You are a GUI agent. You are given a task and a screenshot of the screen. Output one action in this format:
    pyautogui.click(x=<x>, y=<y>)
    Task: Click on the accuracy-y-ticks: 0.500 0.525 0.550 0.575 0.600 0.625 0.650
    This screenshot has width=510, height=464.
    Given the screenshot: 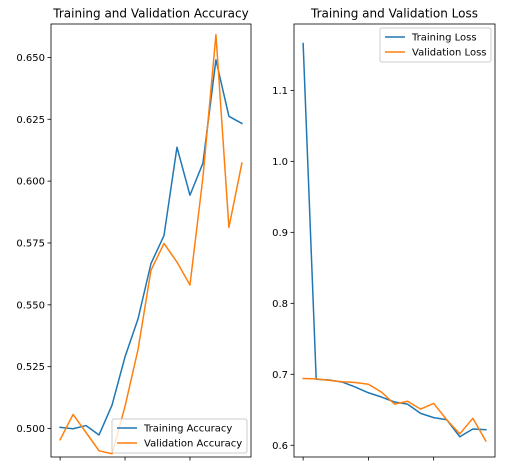 What is the action you would take?
    pyautogui.click(x=33, y=244)
    